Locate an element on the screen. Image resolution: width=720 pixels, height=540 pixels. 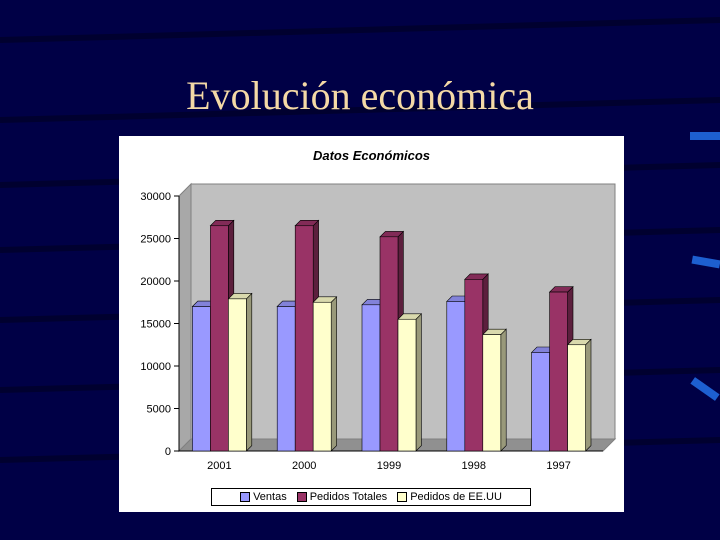
x-tick-label: 1997 is located at coordinates (558, 466).